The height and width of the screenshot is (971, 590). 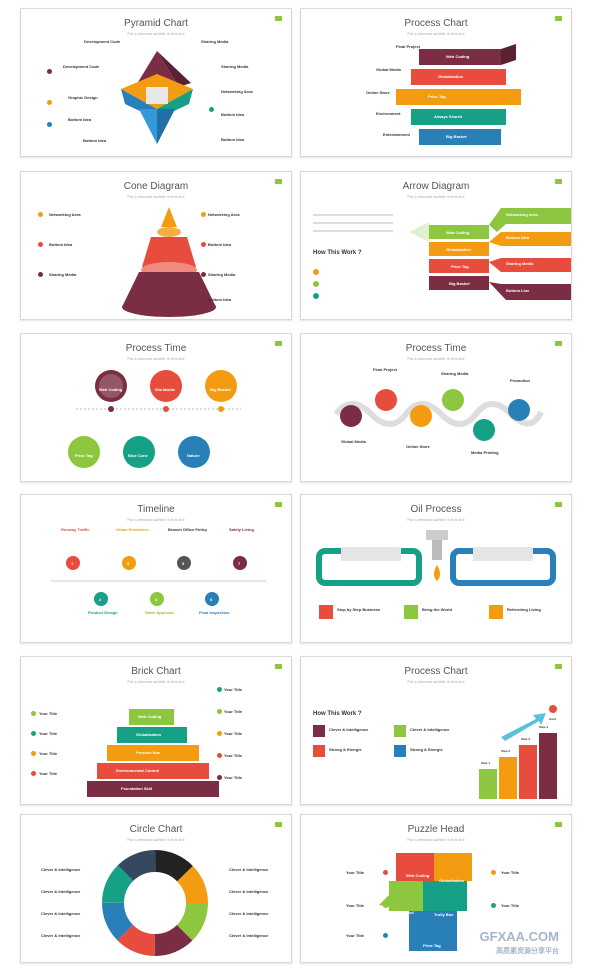 I want to click on ribbon-label: Web Coding, so click(x=458, y=56).